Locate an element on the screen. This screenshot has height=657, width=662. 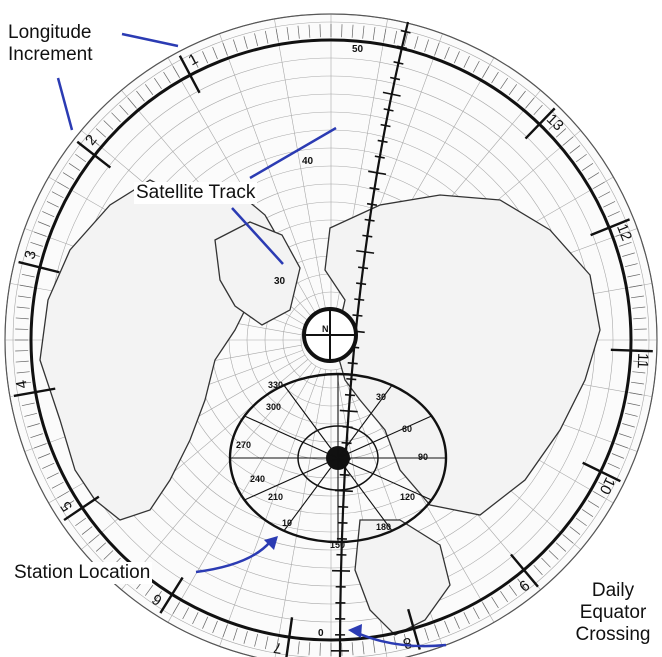
label-daily-equator-crossing-line2: Equator is located at coordinates (613, 612).